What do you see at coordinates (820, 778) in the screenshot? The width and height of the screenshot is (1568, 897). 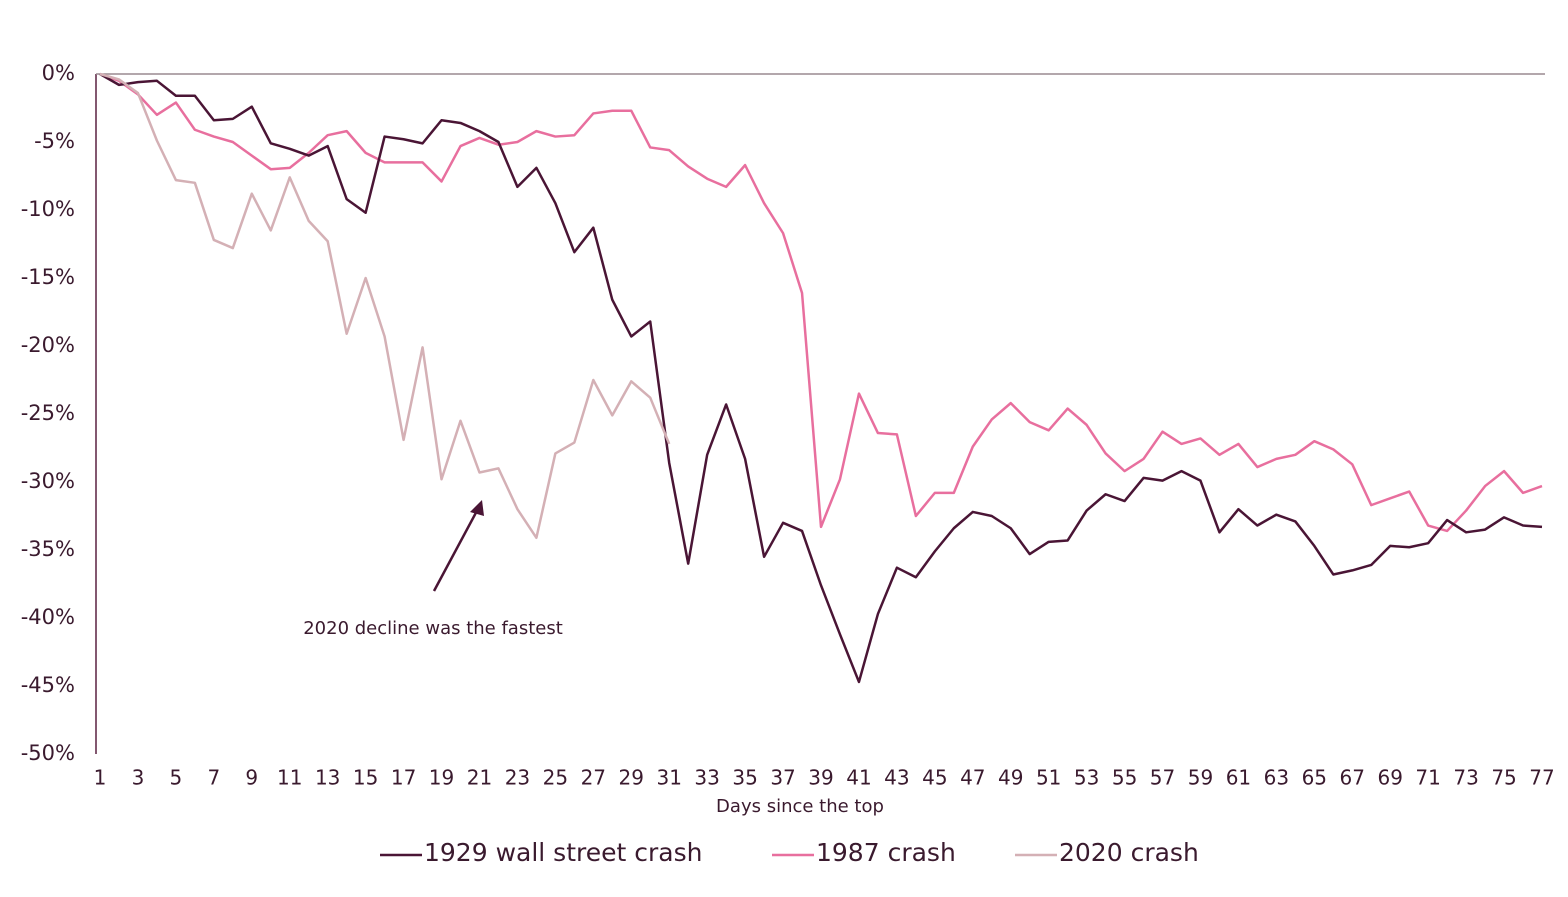 I see `x-tick-label: 39` at bounding box center [820, 778].